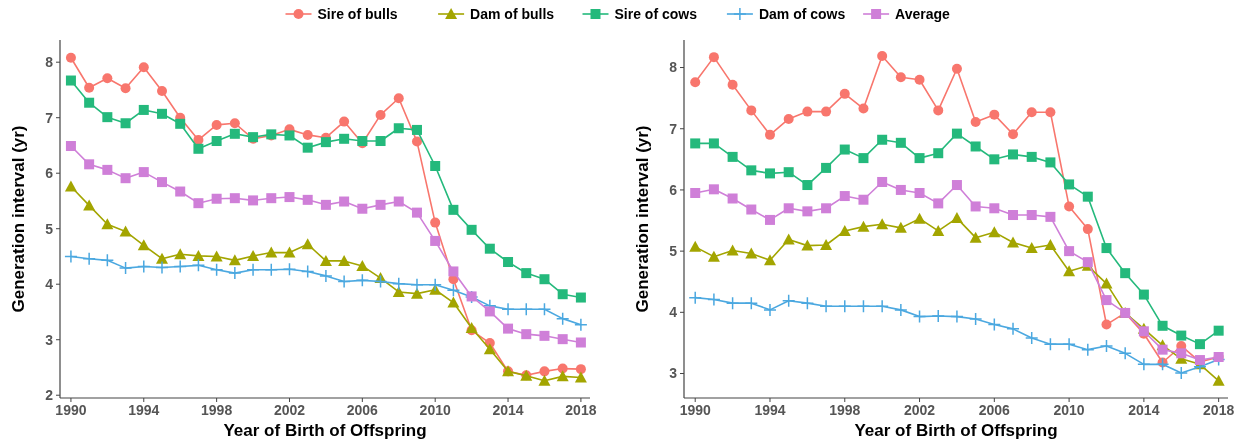 The height and width of the screenshot is (444, 1252). Describe the element at coordinates (49, 395) in the screenshot. I see `y-tick-label: 2` at that location.